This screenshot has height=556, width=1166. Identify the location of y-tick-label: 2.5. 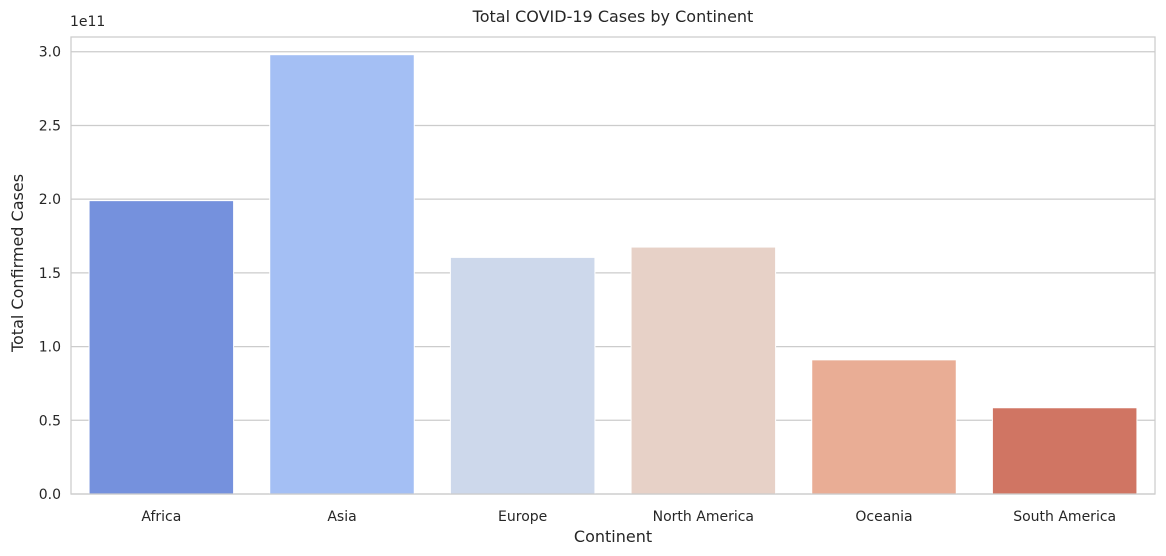
(50, 126).